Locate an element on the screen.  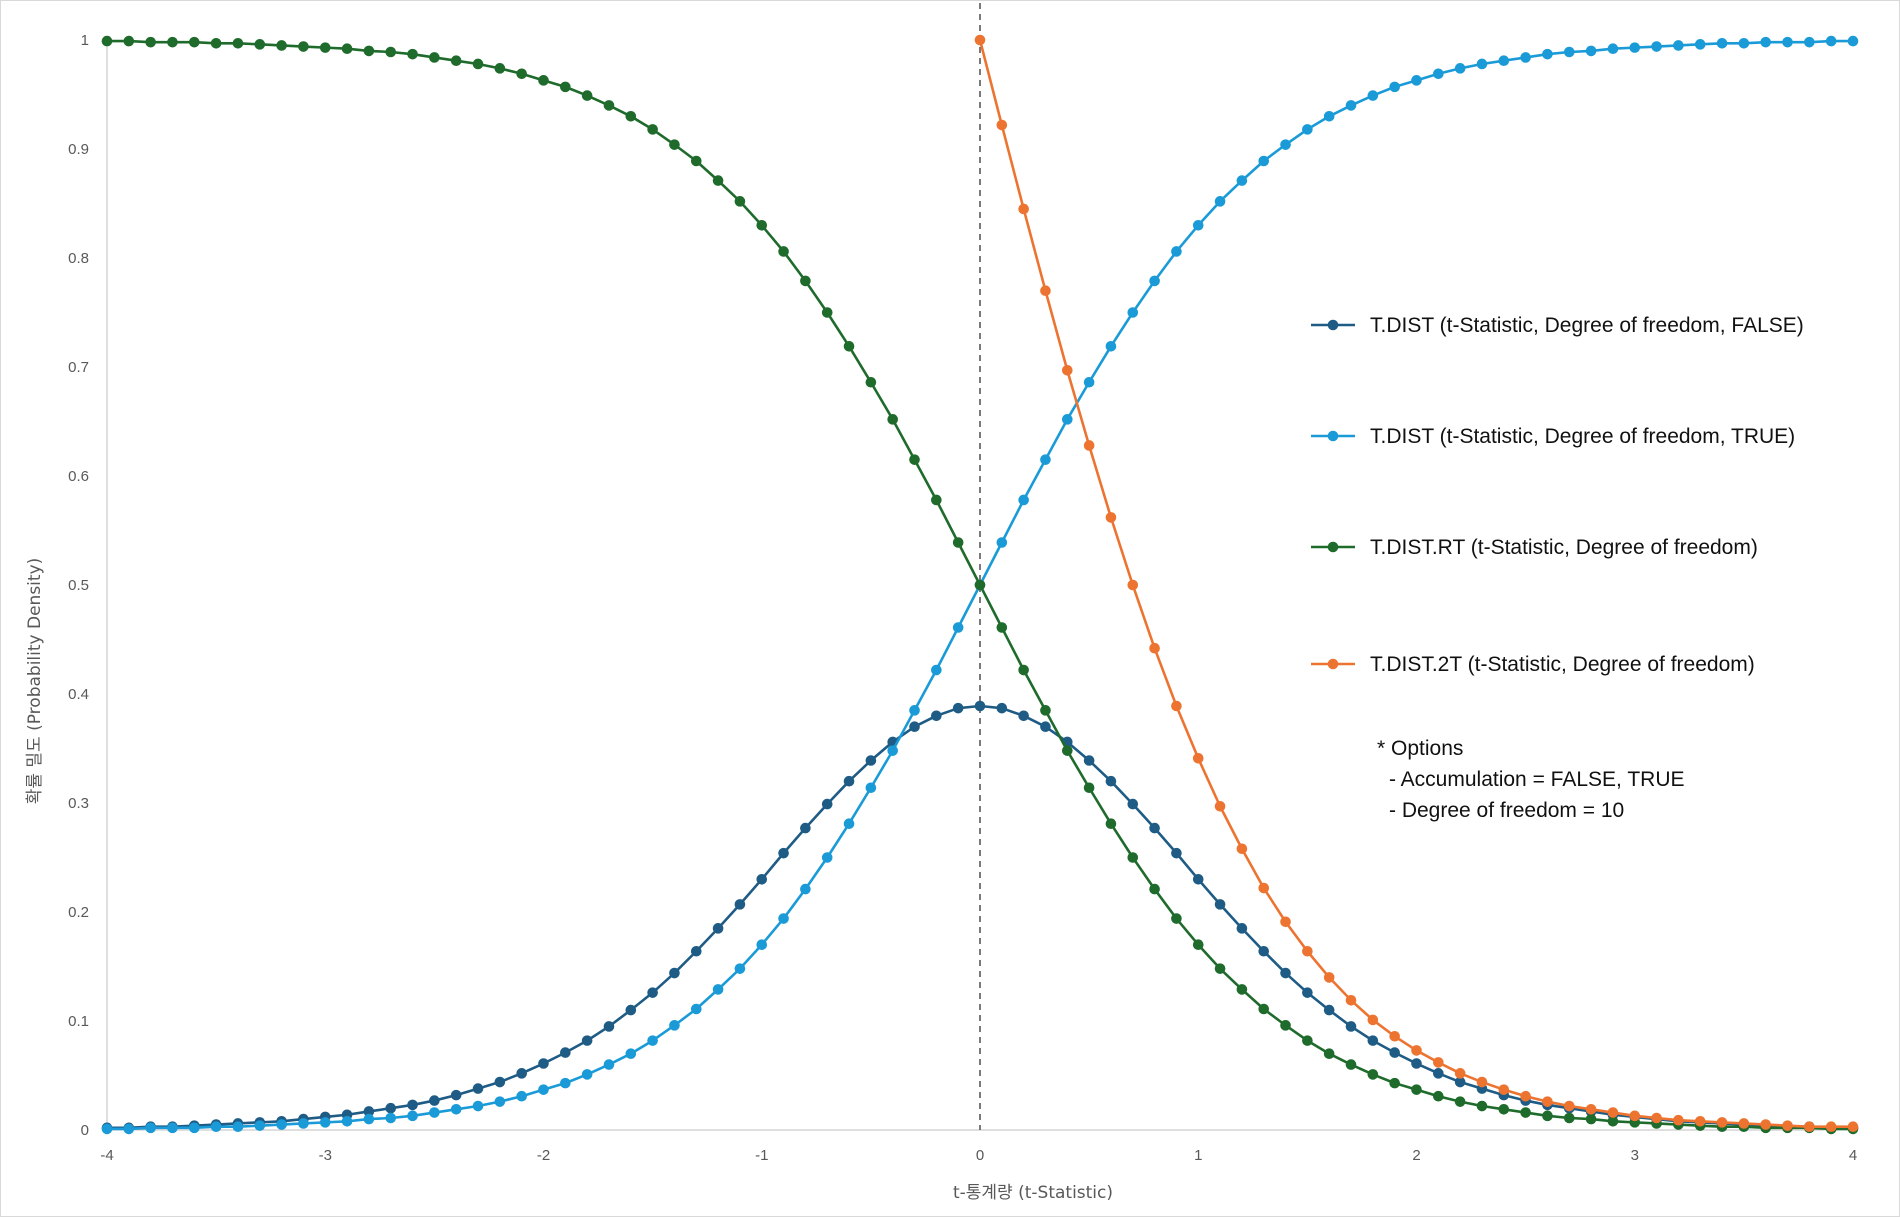
y-tick-label: 0.1 is located at coordinates (78, 1021).